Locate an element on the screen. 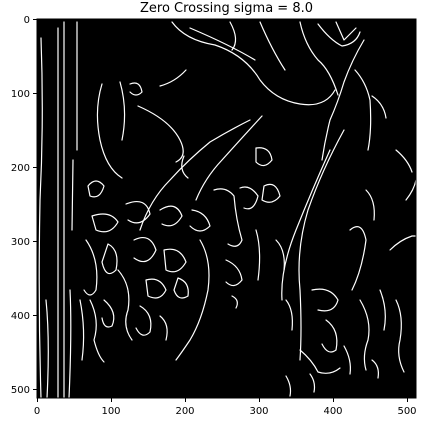  x-axis is located at coordinates (222, 400).